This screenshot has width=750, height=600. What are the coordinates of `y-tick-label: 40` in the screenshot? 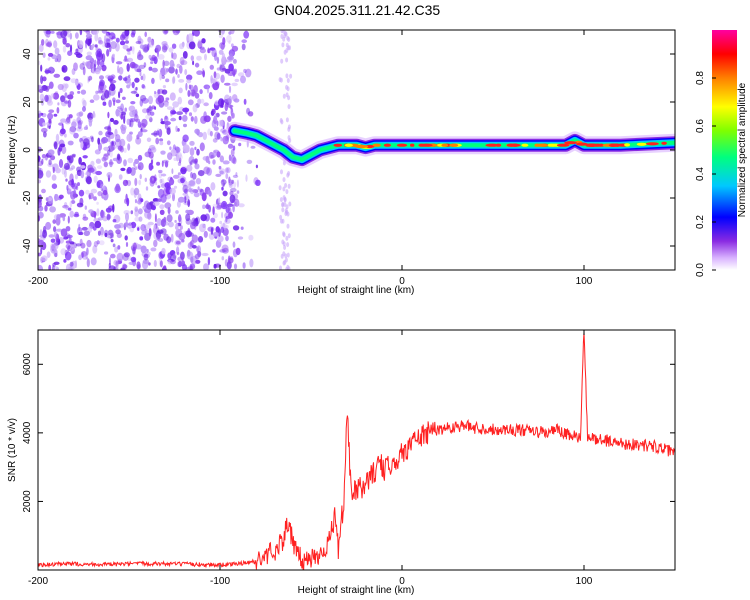 It's located at (27, 54).